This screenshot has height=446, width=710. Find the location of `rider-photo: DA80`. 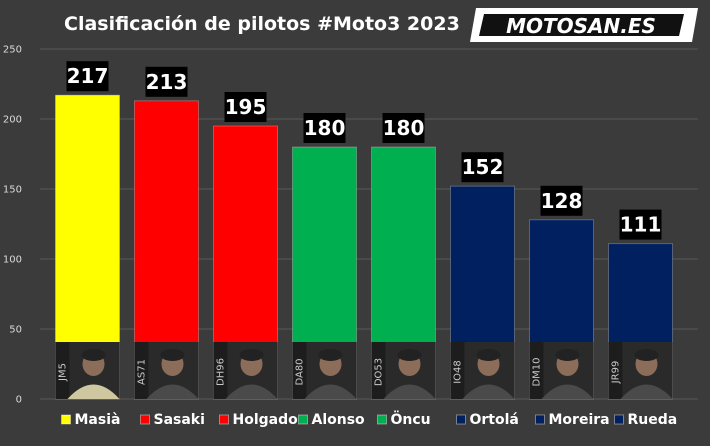

rider-photo: DA80 is located at coordinates (324, 370).